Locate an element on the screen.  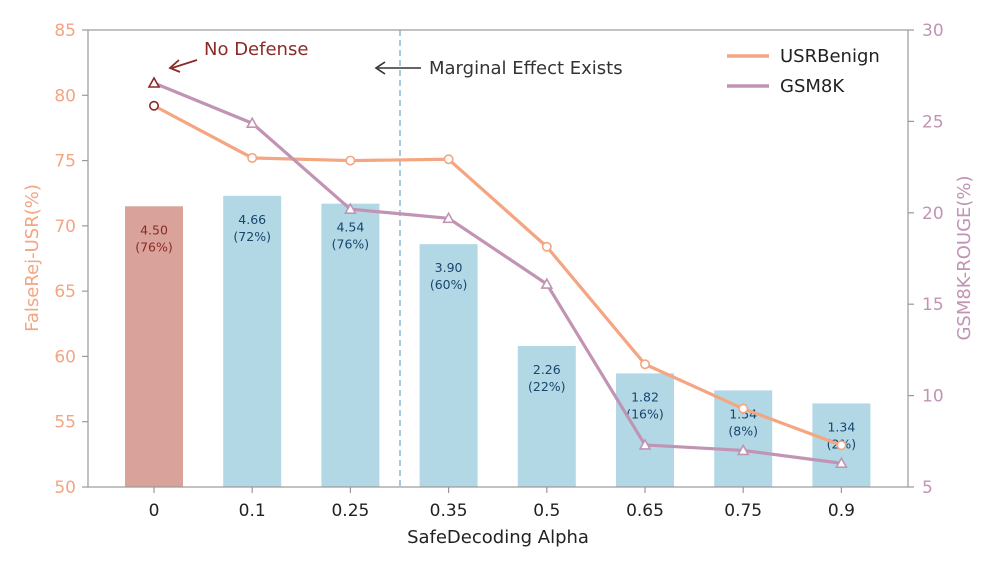
left-tick-label-1: 55 is located at coordinates (65, 423).